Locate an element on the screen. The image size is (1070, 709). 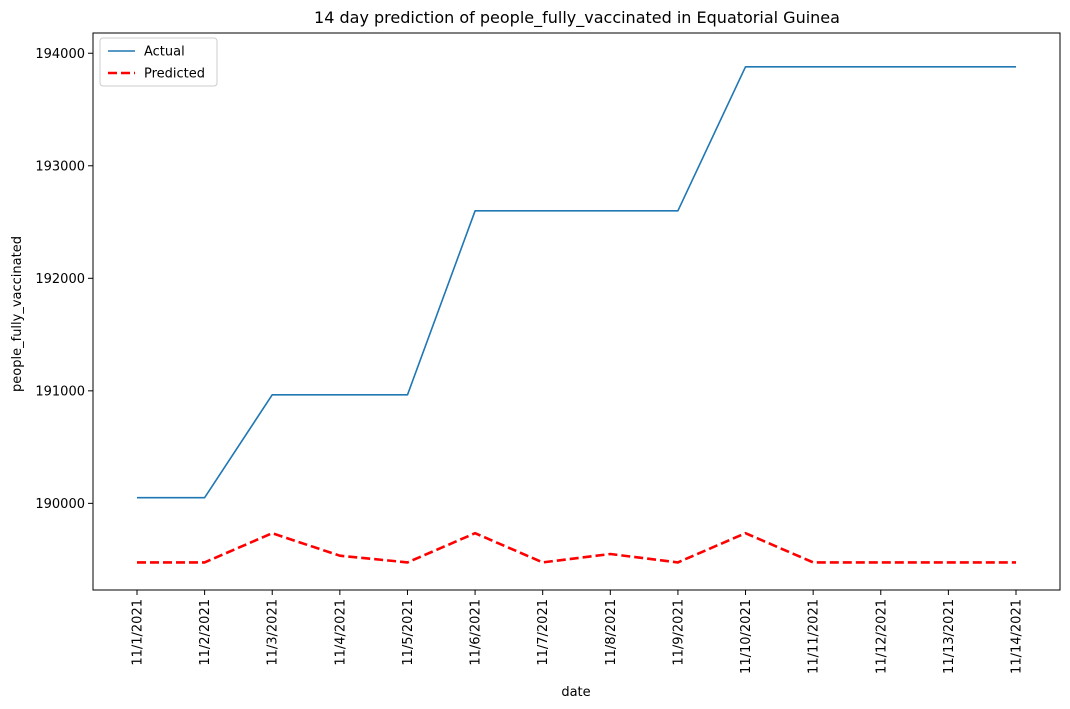
x-tick-label: 11/14/2021 is located at coordinates (1017, 636).